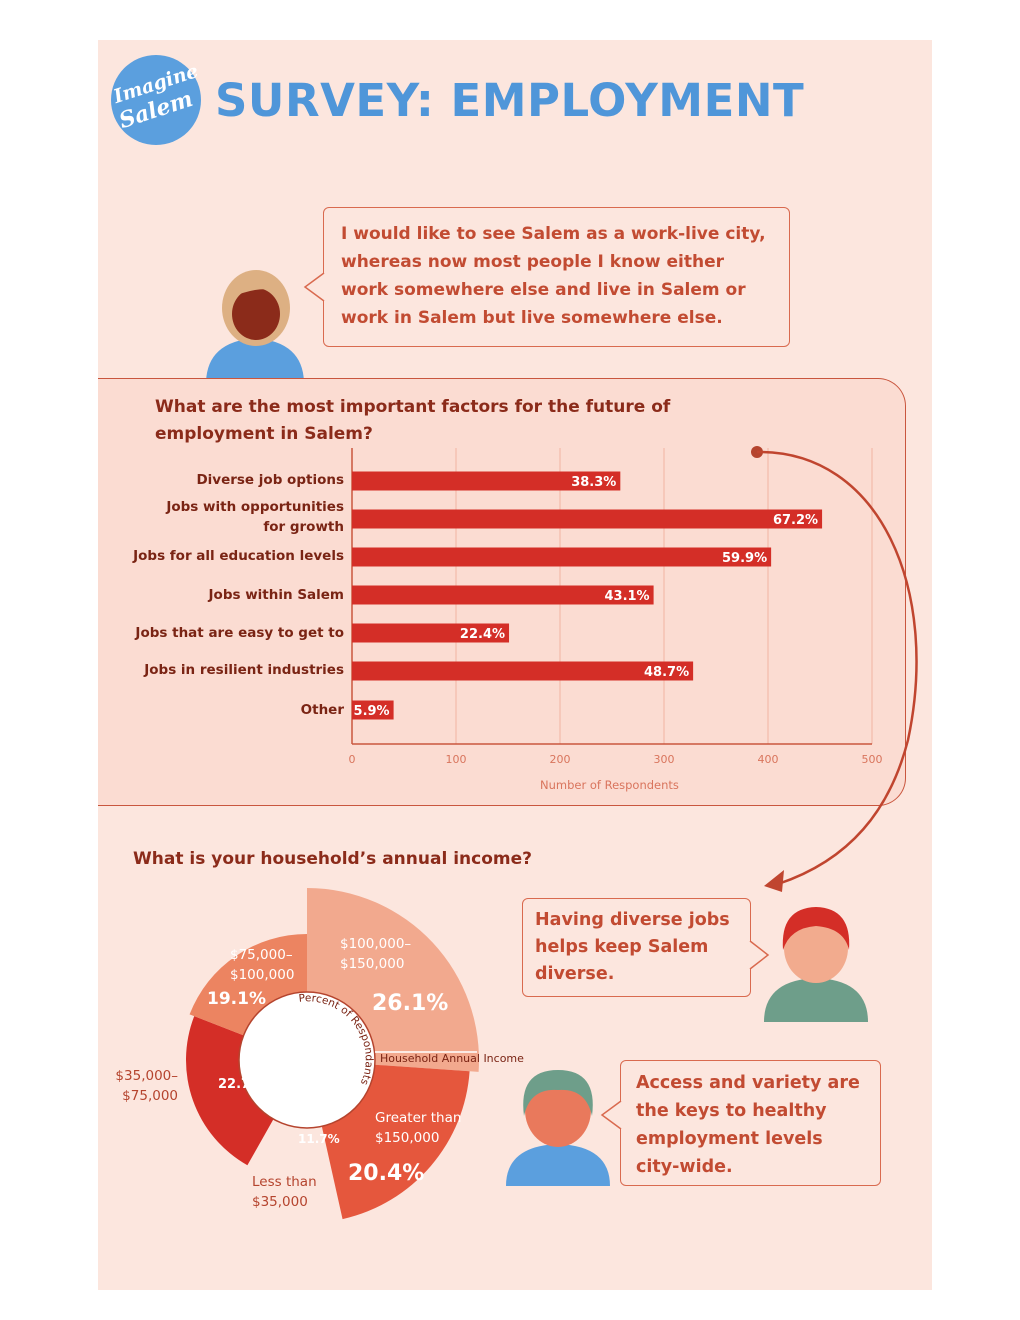  I want to click on x-tick-label: 500, so click(872, 759).